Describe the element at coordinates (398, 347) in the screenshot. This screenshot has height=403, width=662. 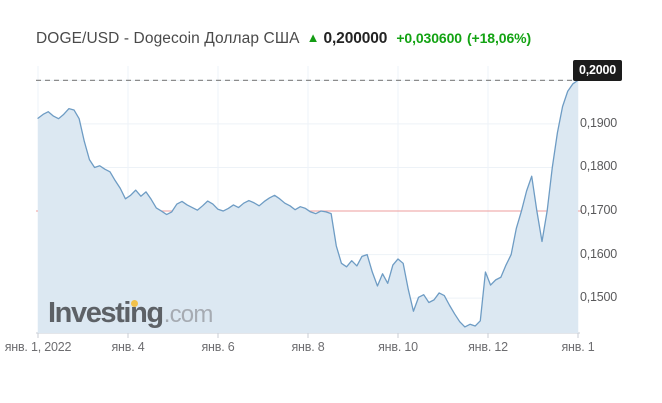
I see `date-axis-tick-label: янв. 10` at that location.